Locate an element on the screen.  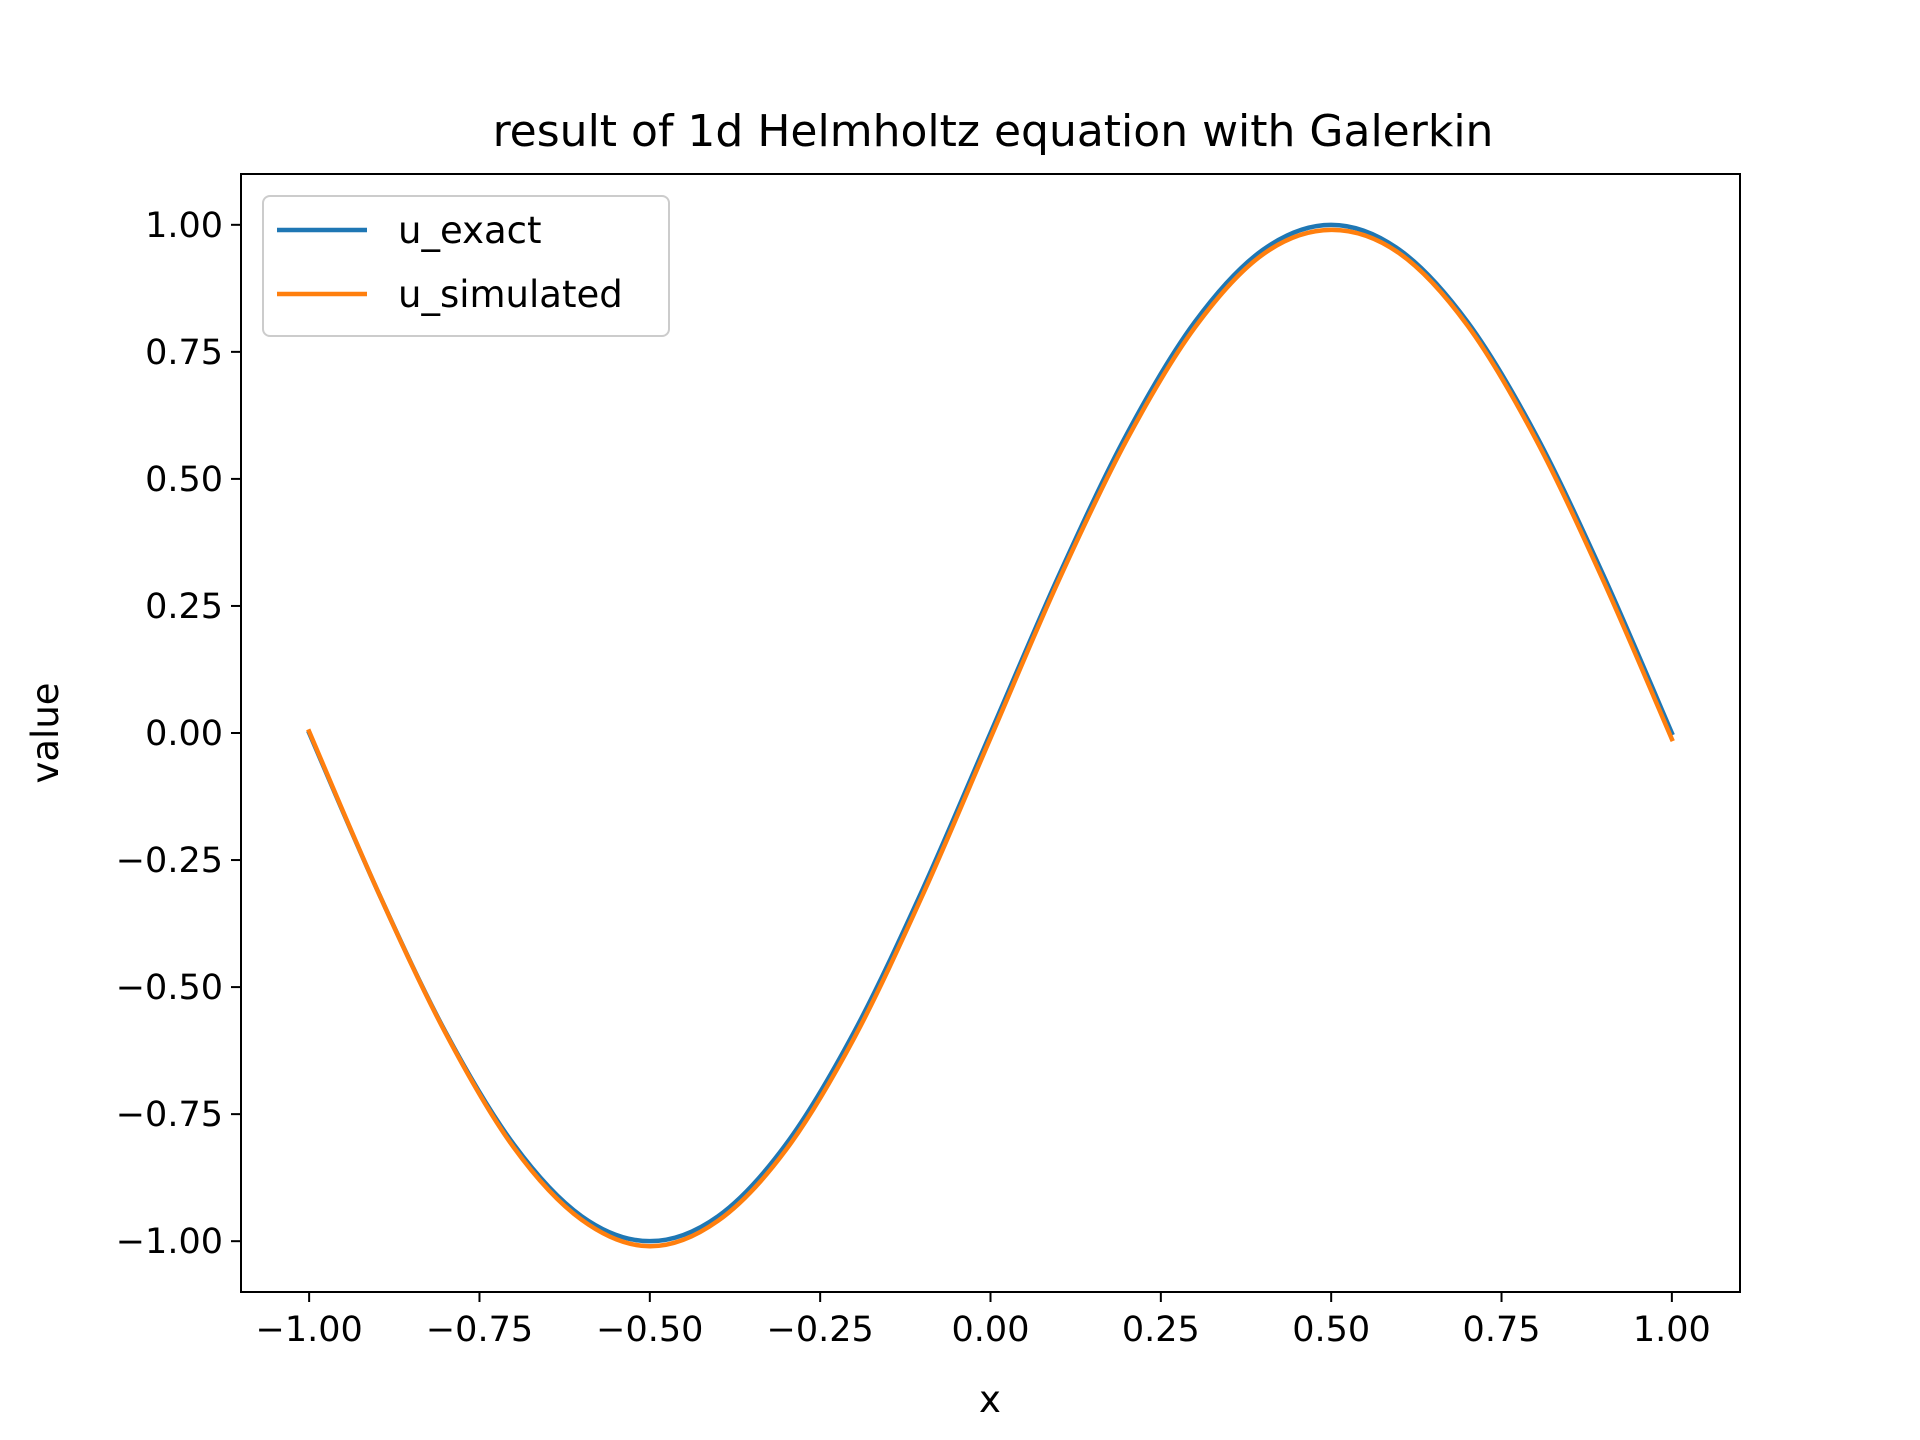
x-tick-label: 0.75 is located at coordinates (1502, 1330).